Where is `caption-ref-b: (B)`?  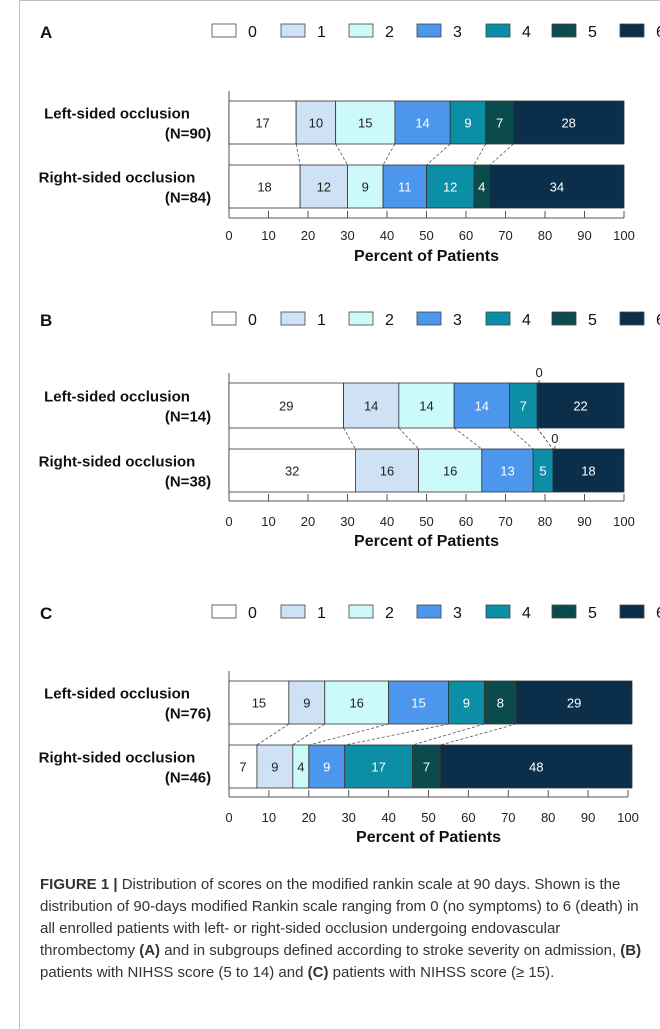
caption-ref-b: (B) is located at coordinates (631, 950).